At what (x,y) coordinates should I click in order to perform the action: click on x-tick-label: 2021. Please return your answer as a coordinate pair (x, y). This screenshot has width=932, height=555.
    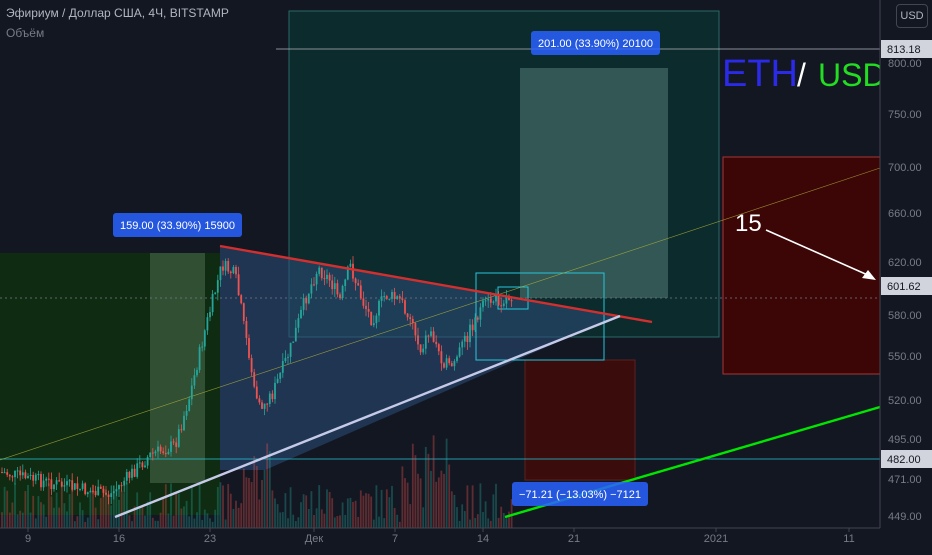
    Looking at the image, I should click on (716, 539).